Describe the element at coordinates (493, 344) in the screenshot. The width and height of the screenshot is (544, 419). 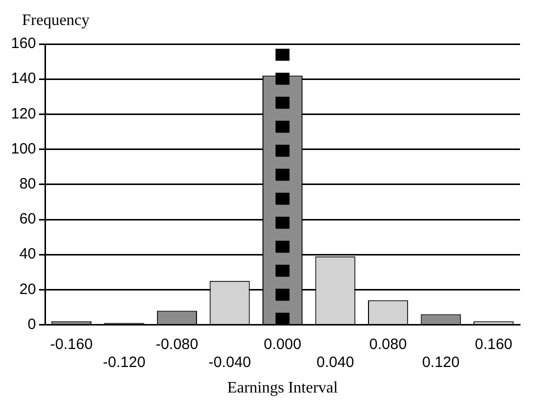
I see `x-tick-label: 0.160` at that location.